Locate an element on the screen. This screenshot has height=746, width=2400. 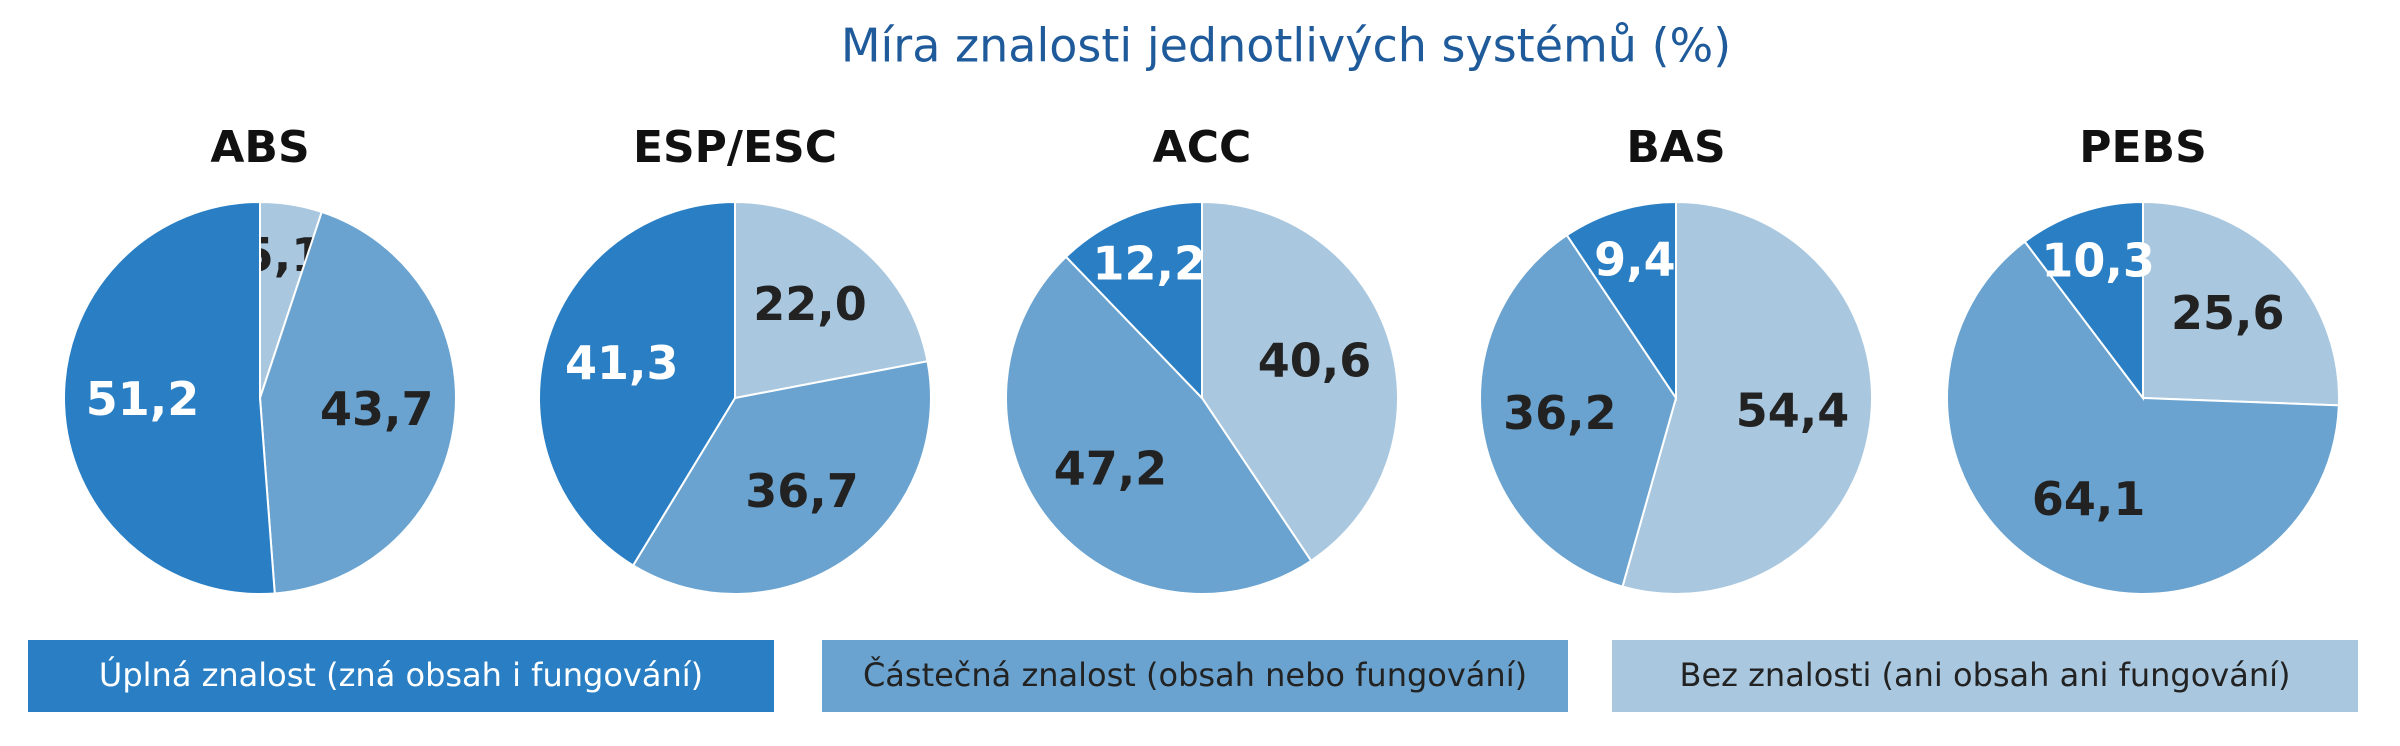
data-label: 41,3 is located at coordinates (622, 363).